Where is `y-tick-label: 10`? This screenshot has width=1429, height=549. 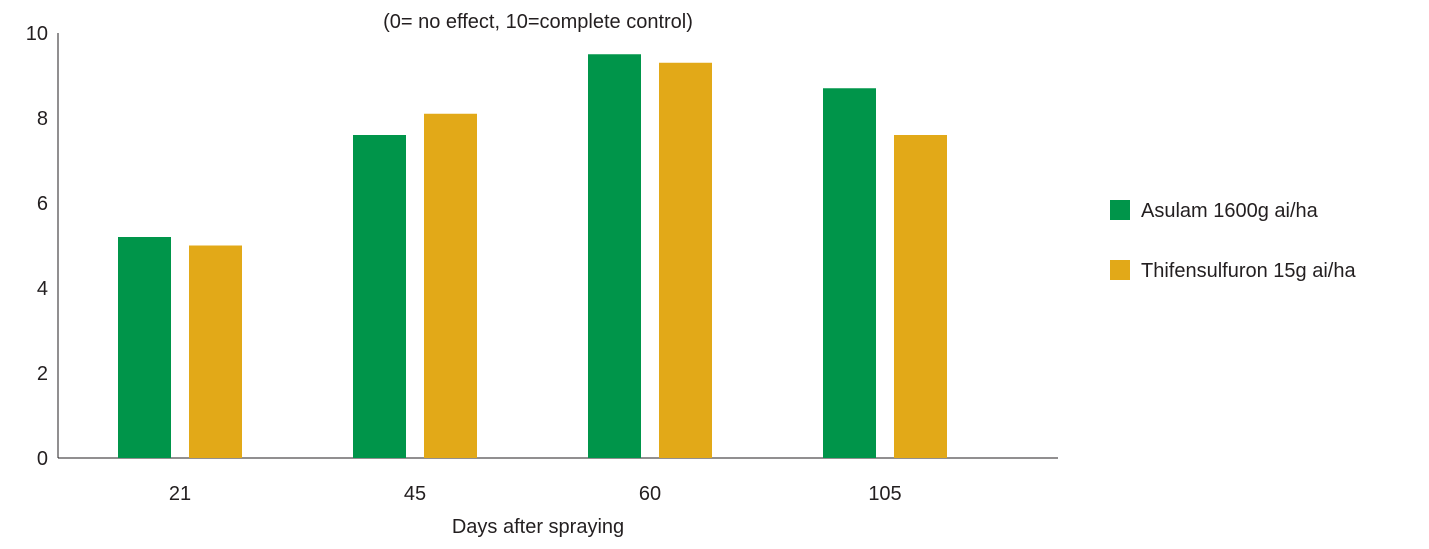 y-tick-label: 10 is located at coordinates (37, 34).